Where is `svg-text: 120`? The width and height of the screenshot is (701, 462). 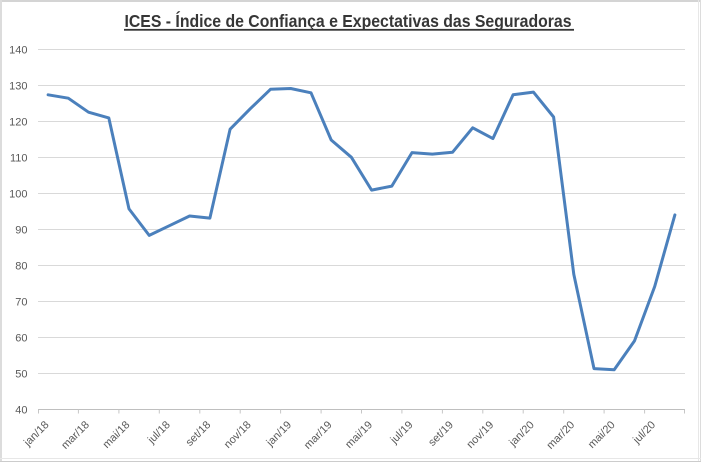 svg-text: 120 is located at coordinates (18, 123).